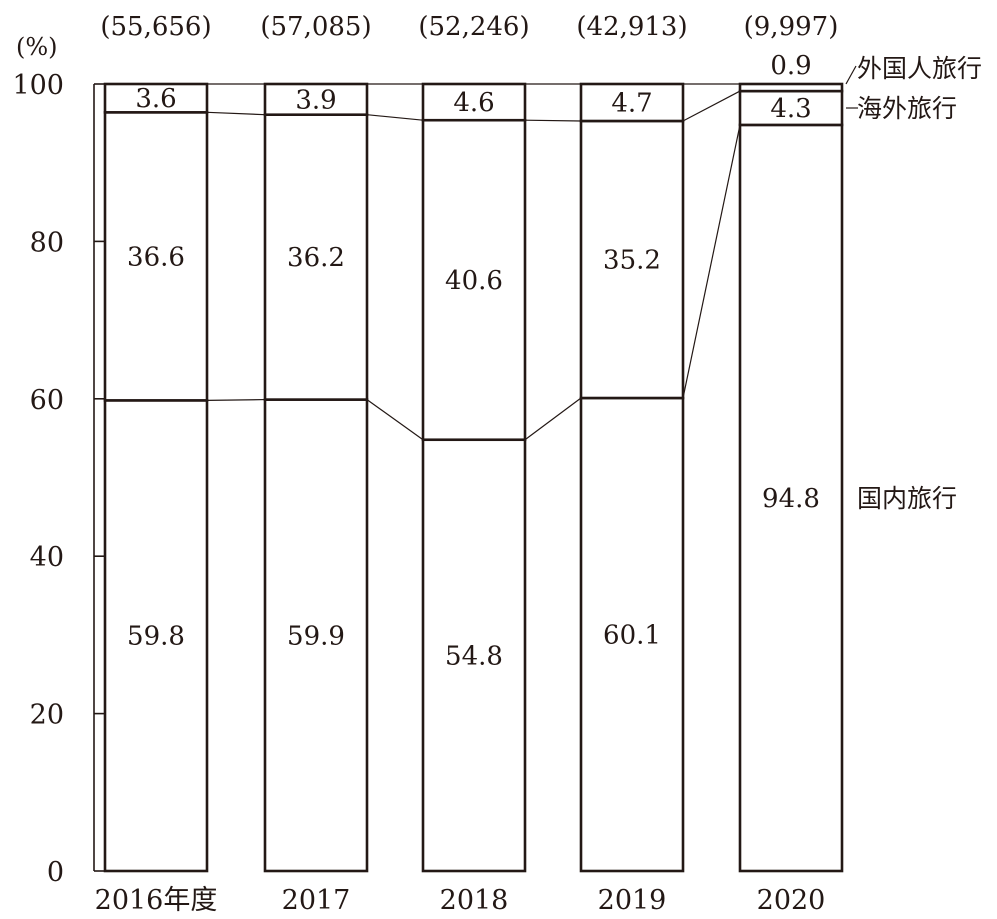 Image resolution: width=997 pixels, height=919 pixels. What do you see at coordinates (632, 900) in the screenshot?
I see `x-category-label: 2019` at bounding box center [632, 900].